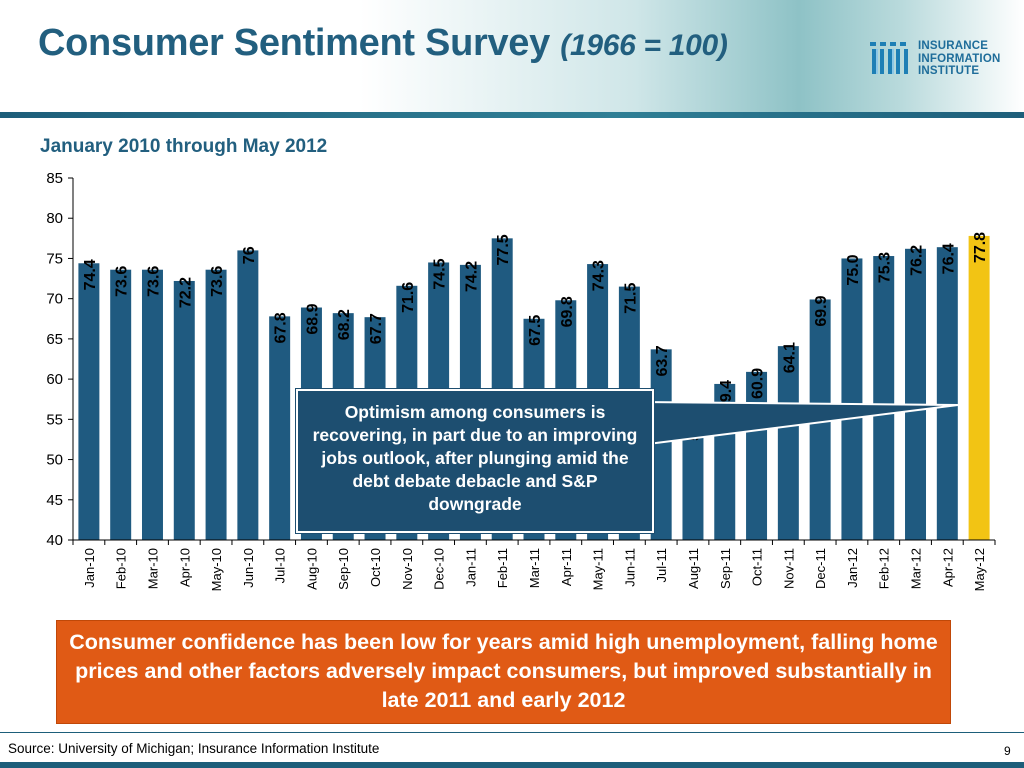  I want to click on bar-value-label: 74.2, so click(471, 276).